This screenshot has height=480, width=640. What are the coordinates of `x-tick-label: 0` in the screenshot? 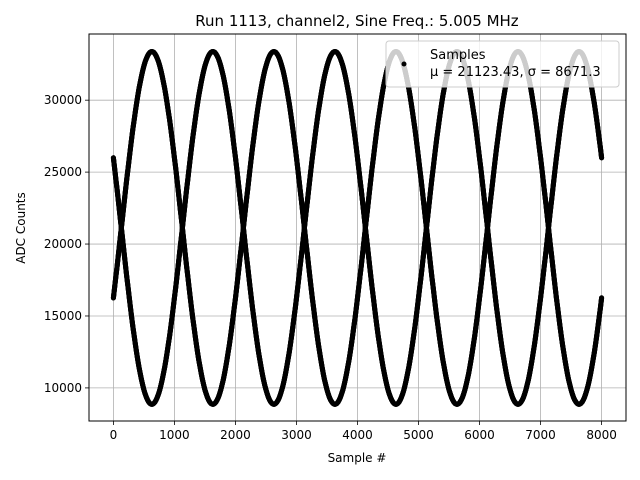 It's located at (114, 435).